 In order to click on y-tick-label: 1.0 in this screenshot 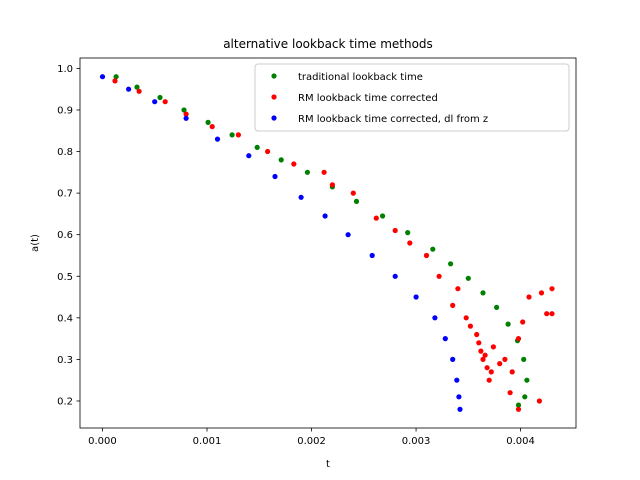, I will do `click(65, 69)`.